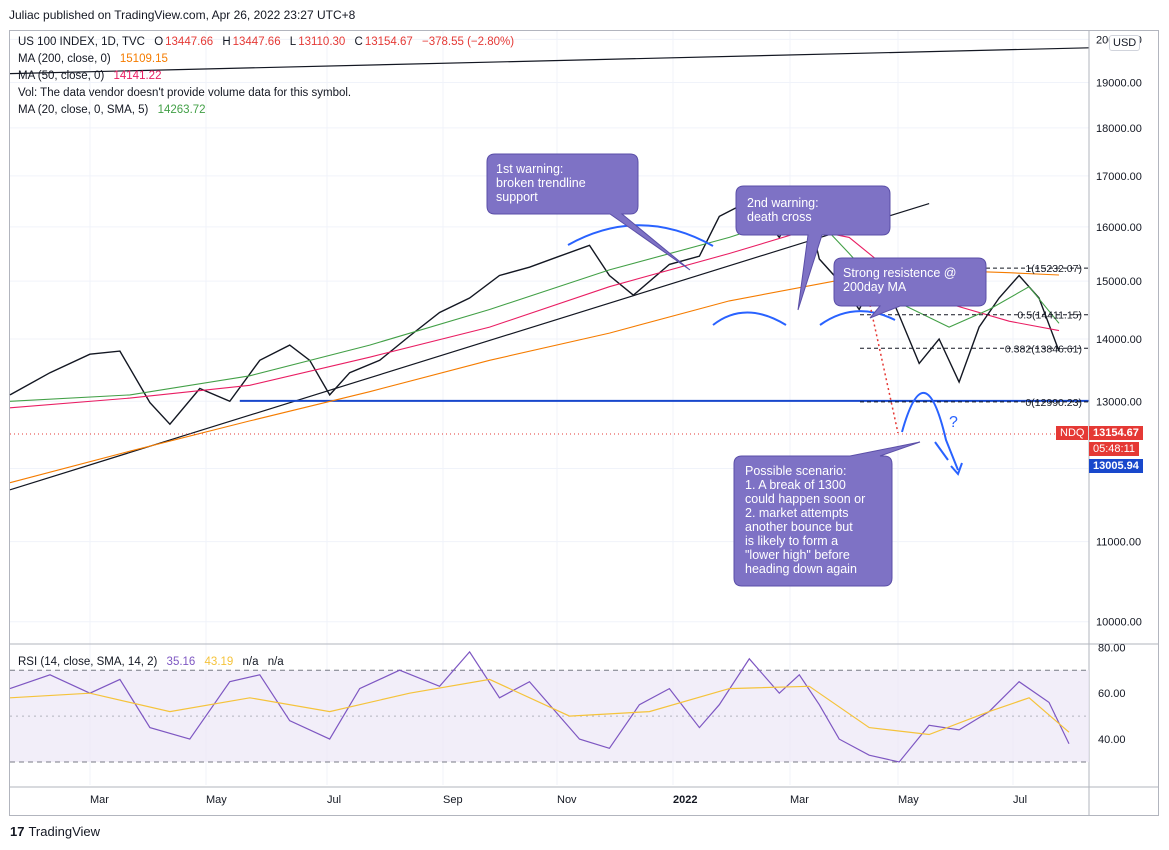 This screenshot has width=1169, height=850. What do you see at coordinates (1116, 433) in the screenshot?
I see `last-price-tag: 13154.67` at bounding box center [1116, 433].